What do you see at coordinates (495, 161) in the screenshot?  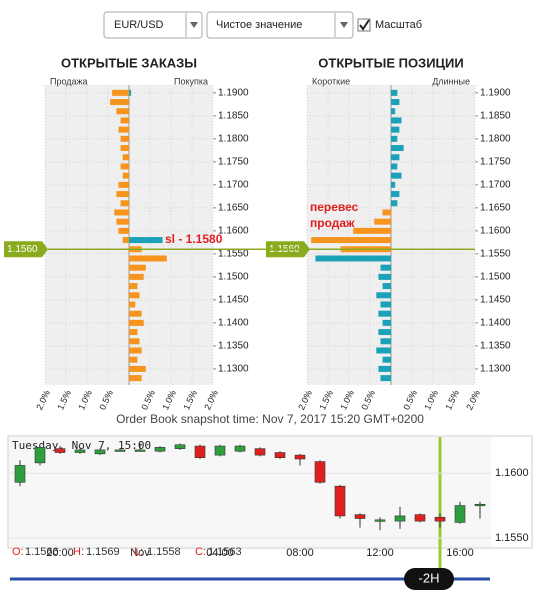 I see `price-tick-label: 1.1750` at bounding box center [495, 161].